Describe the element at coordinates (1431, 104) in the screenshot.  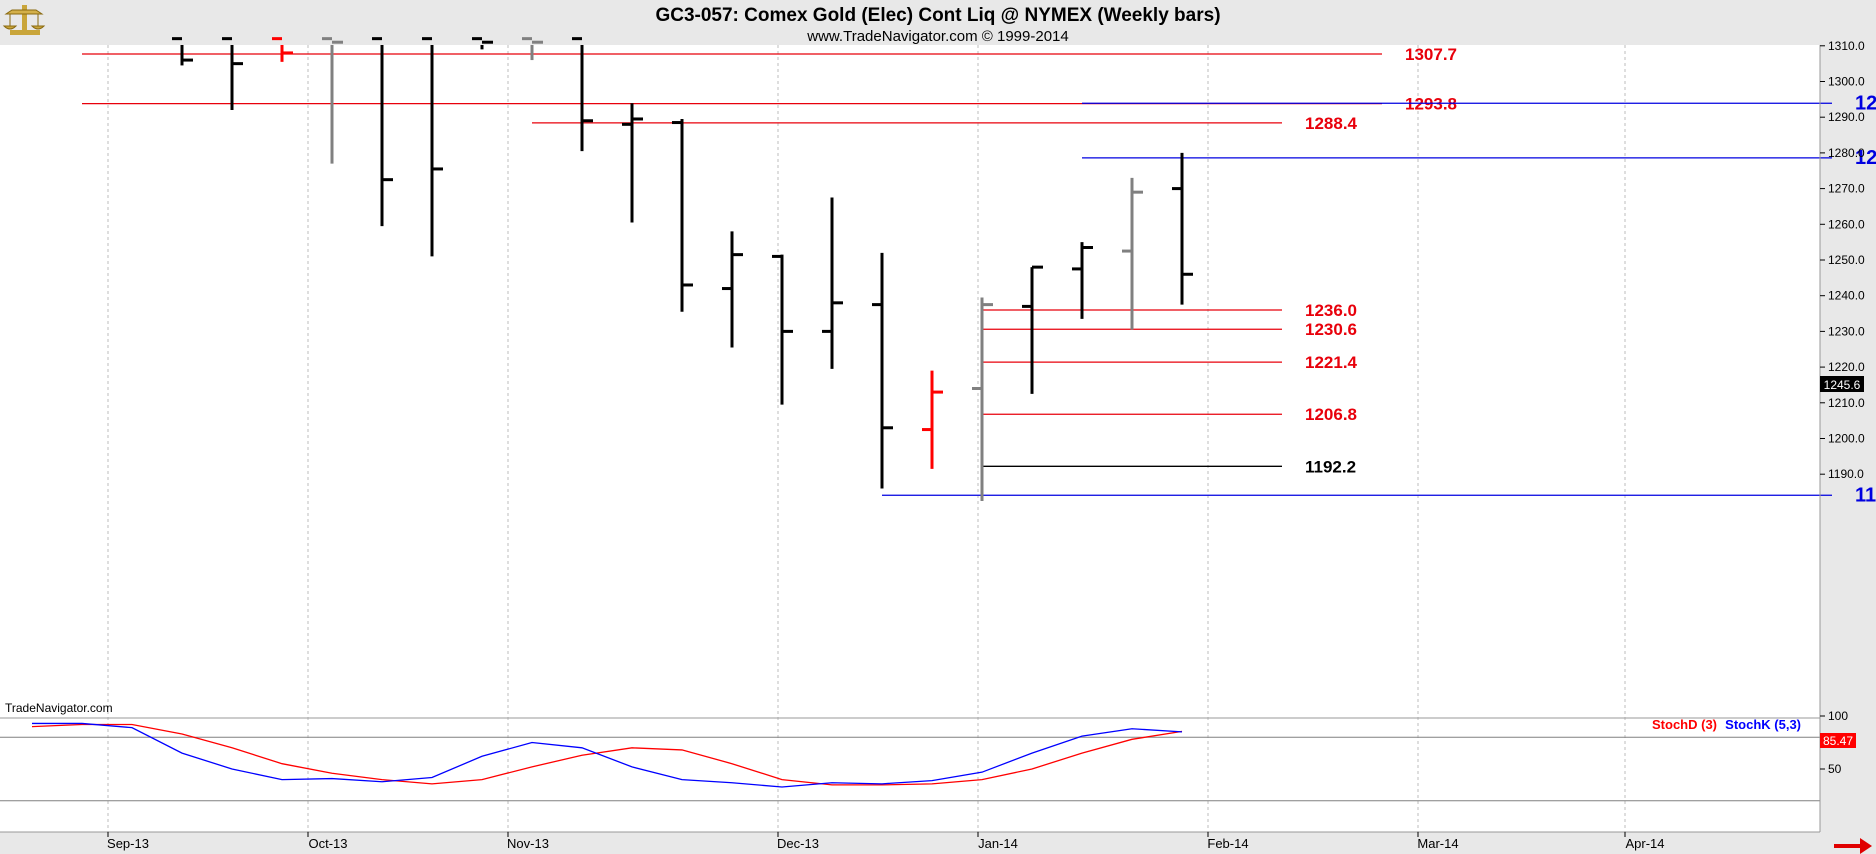
I see `level-label: 1293.8` at that location.